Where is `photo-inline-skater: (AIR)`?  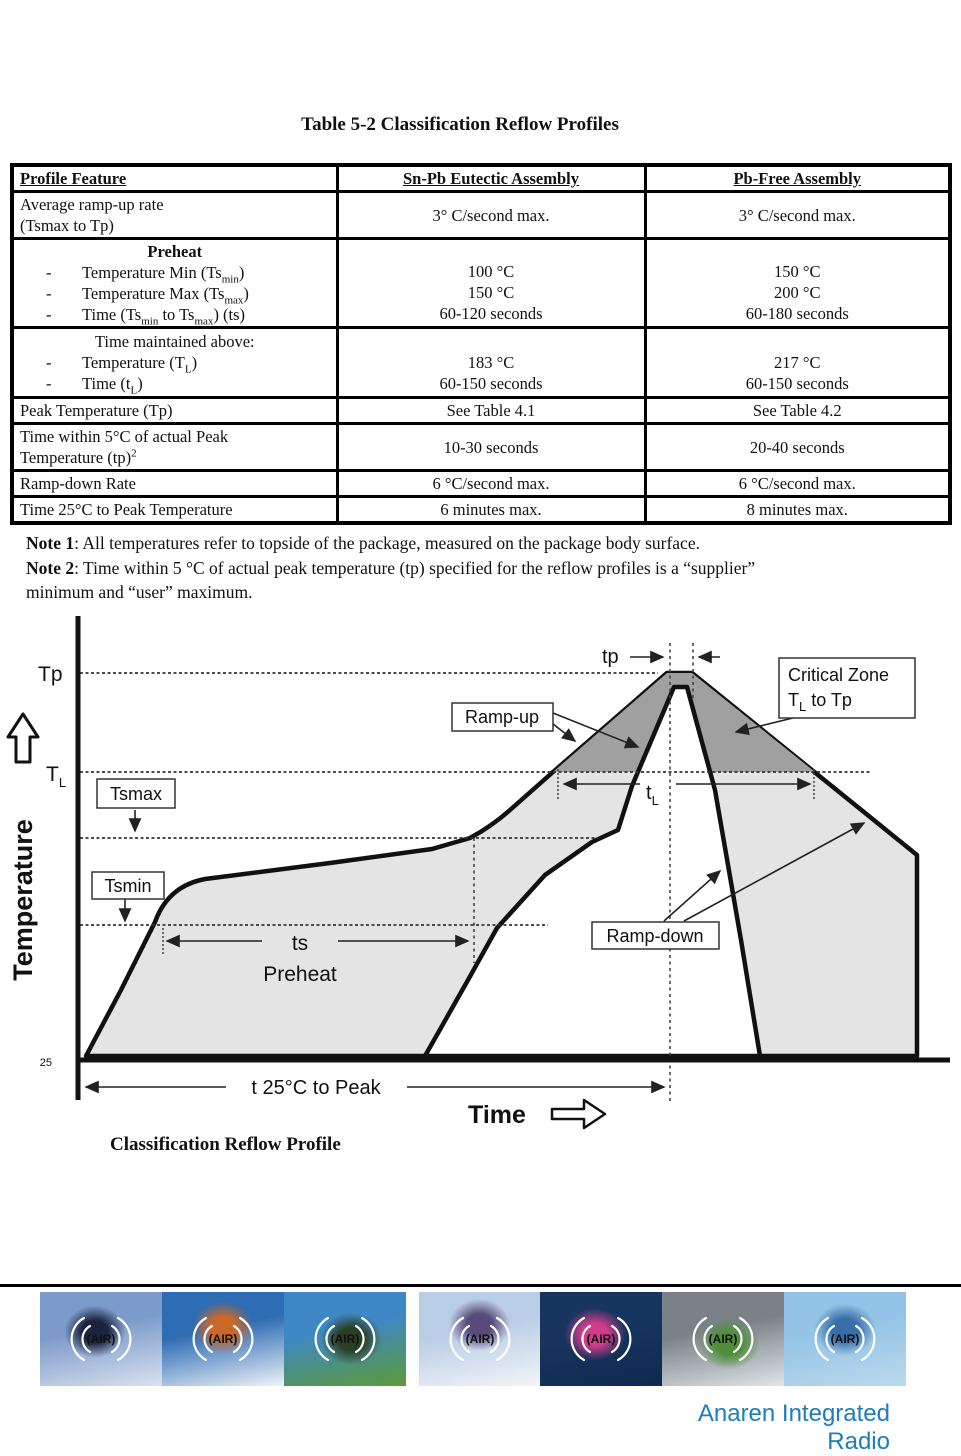 photo-inline-skater: (AIR) is located at coordinates (845, 1339).